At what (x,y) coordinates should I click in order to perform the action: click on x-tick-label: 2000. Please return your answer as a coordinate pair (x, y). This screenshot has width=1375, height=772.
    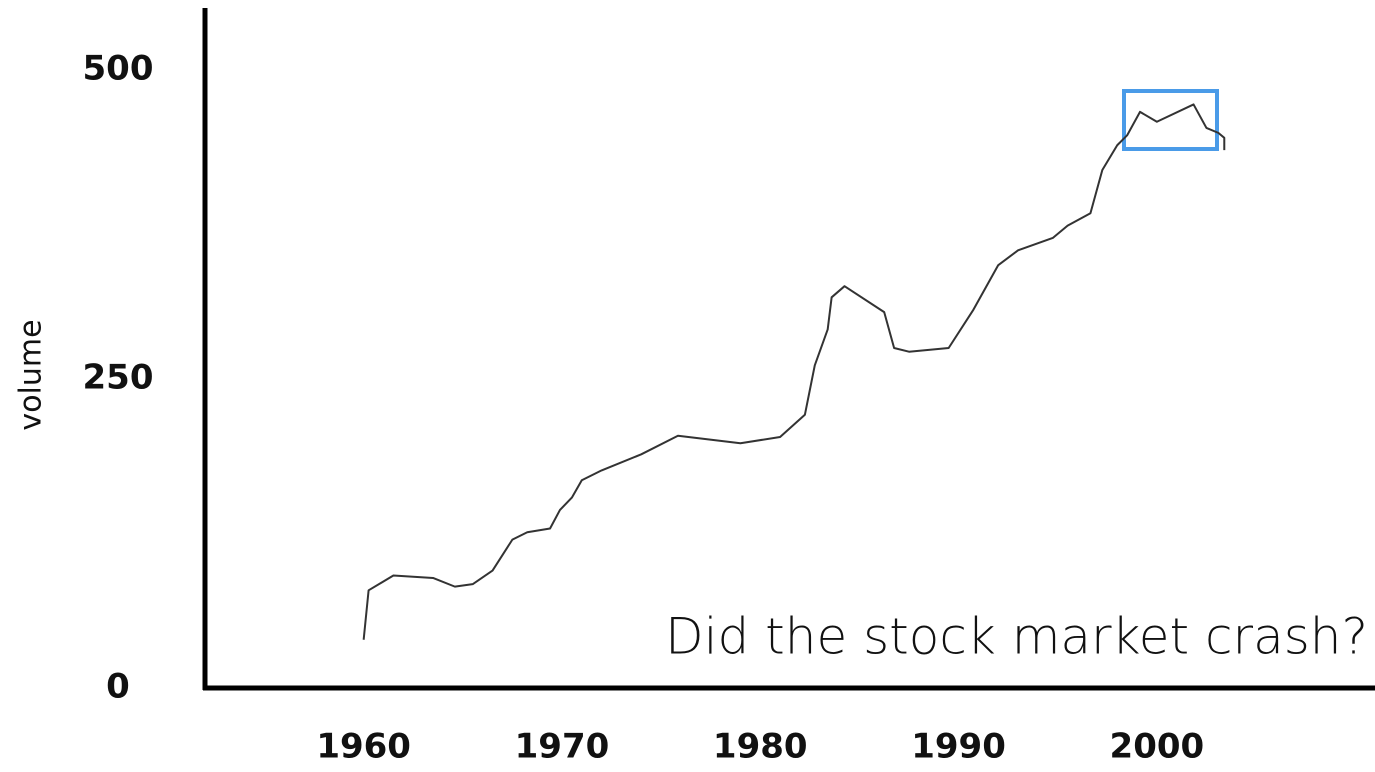
    Looking at the image, I should click on (1157, 747).